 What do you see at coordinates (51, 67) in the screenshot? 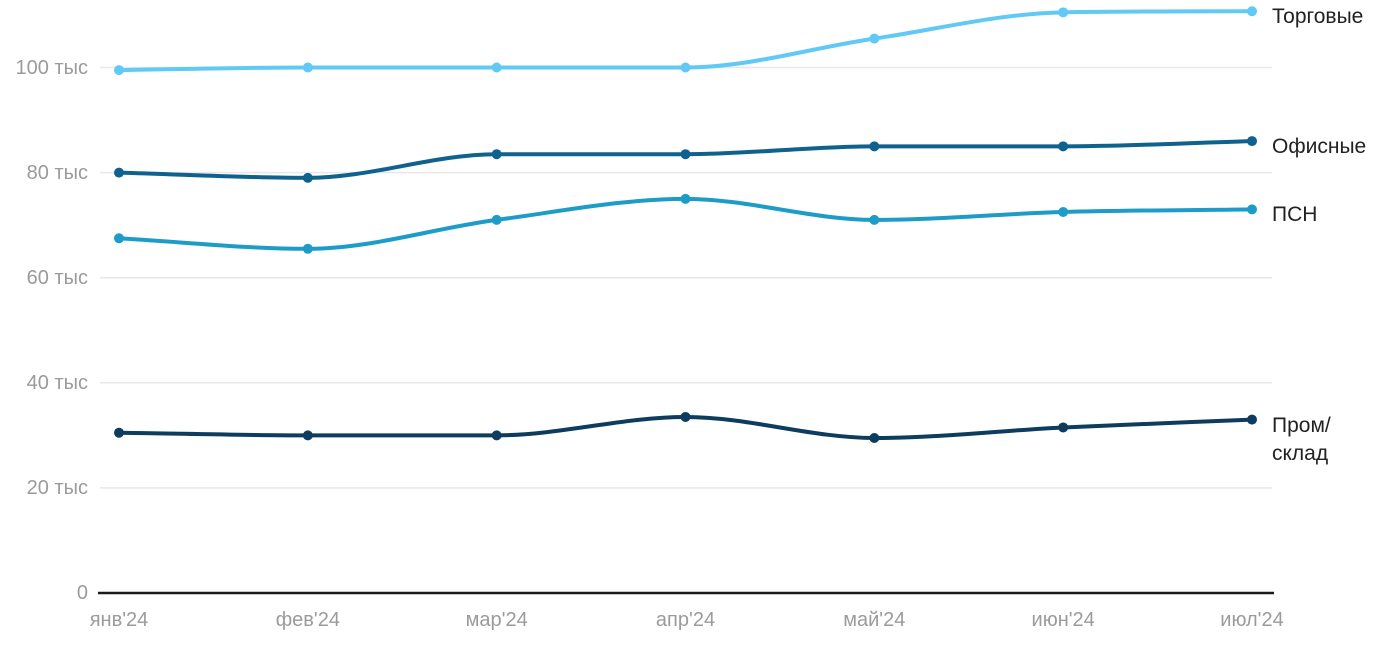
I see `y-tick-label: 100 тыс` at bounding box center [51, 67].